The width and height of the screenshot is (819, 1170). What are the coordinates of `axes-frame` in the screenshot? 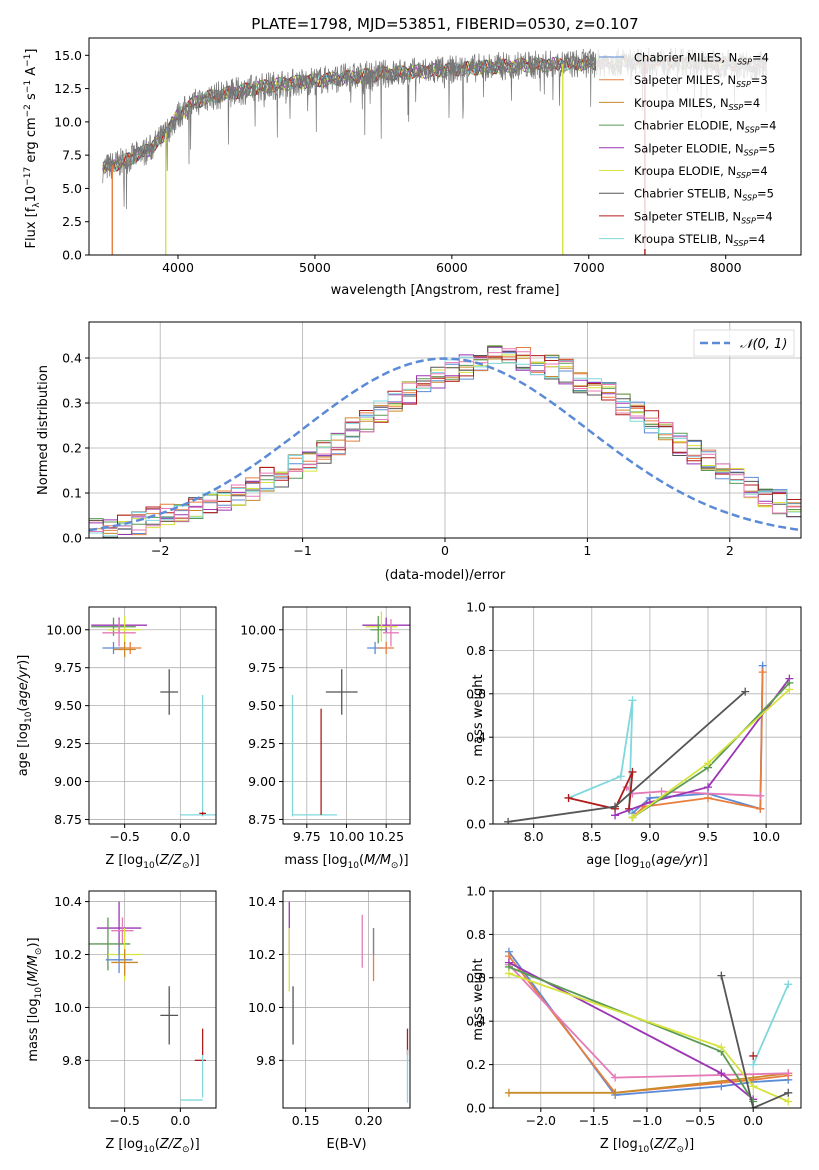 It's located at (647, 715).